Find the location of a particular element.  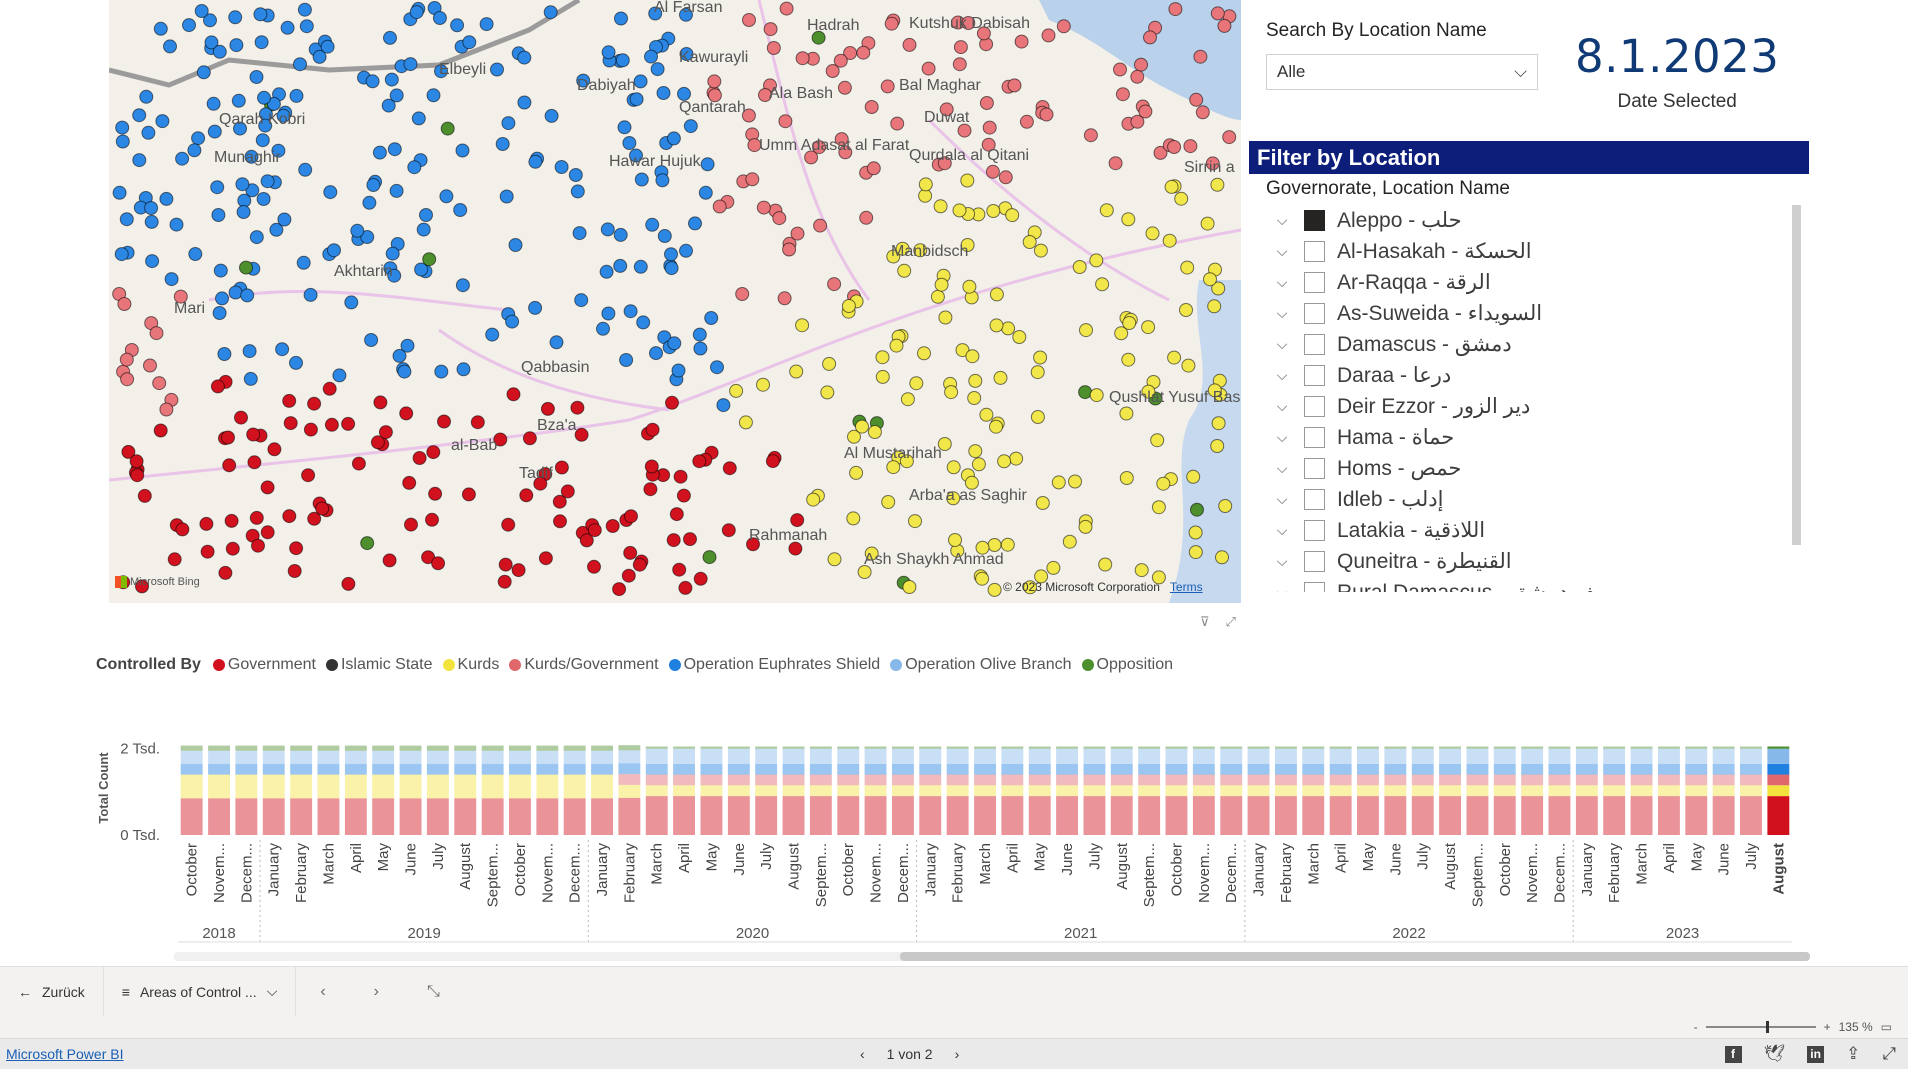

filter-icon: ⊽ is located at coordinates (1205, 621).